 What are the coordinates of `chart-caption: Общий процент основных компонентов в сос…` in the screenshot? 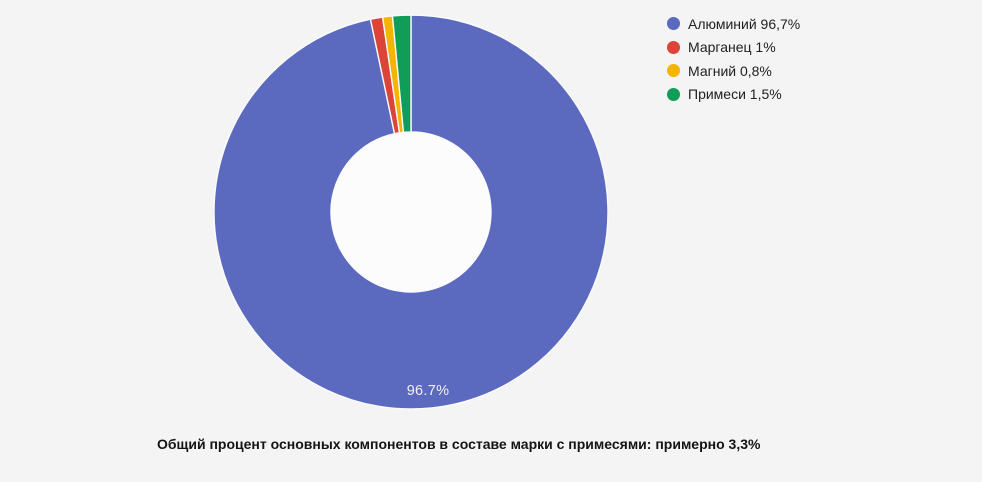 It's located at (459, 444).